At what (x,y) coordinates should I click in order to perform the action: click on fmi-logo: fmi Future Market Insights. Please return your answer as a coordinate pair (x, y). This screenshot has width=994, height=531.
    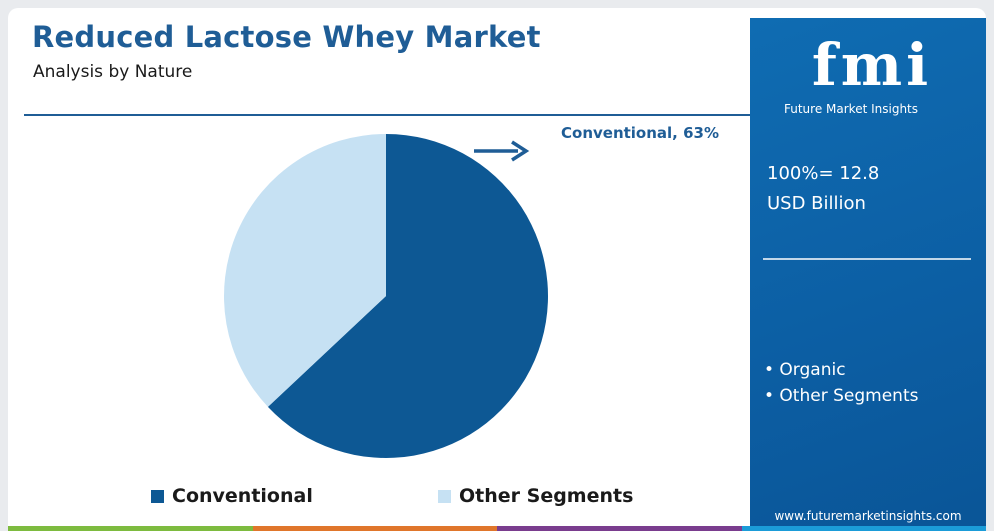
    Looking at the image, I should click on (872, 75).